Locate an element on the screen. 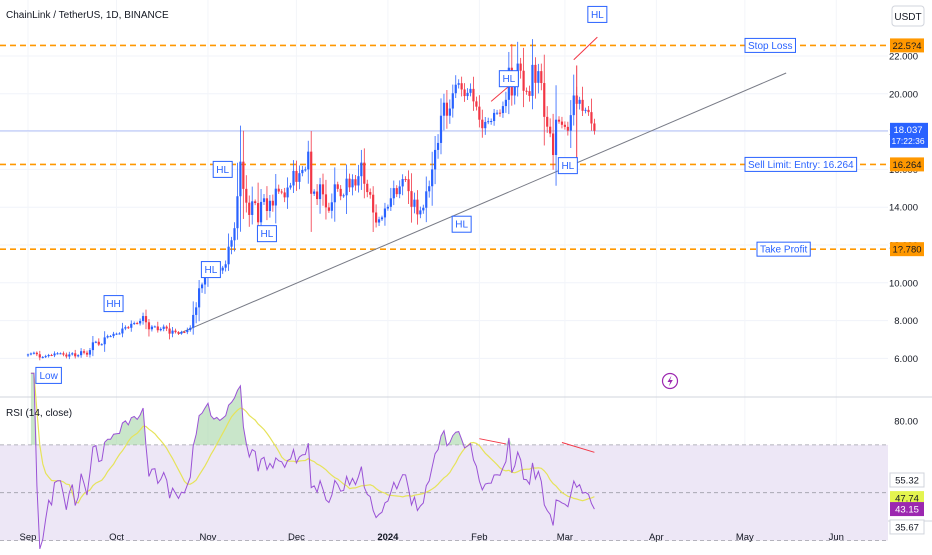  currency-button: USDT is located at coordinates (908, 16).